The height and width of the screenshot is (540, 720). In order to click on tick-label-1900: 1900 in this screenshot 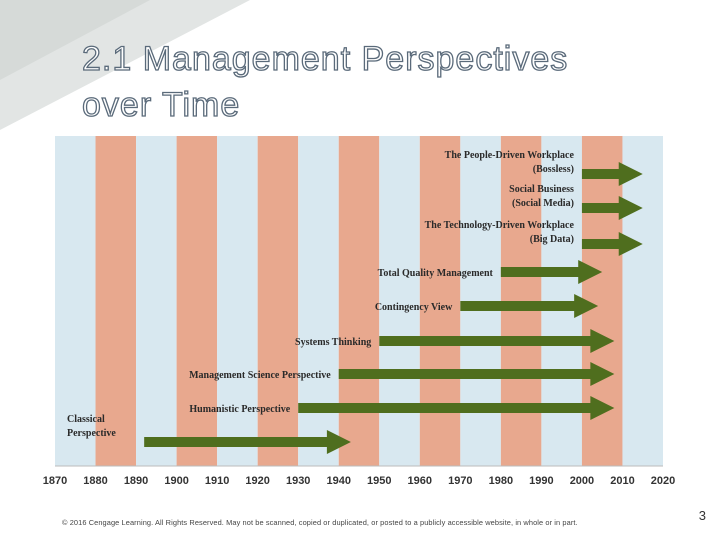, I will do `click(176, 481)`.